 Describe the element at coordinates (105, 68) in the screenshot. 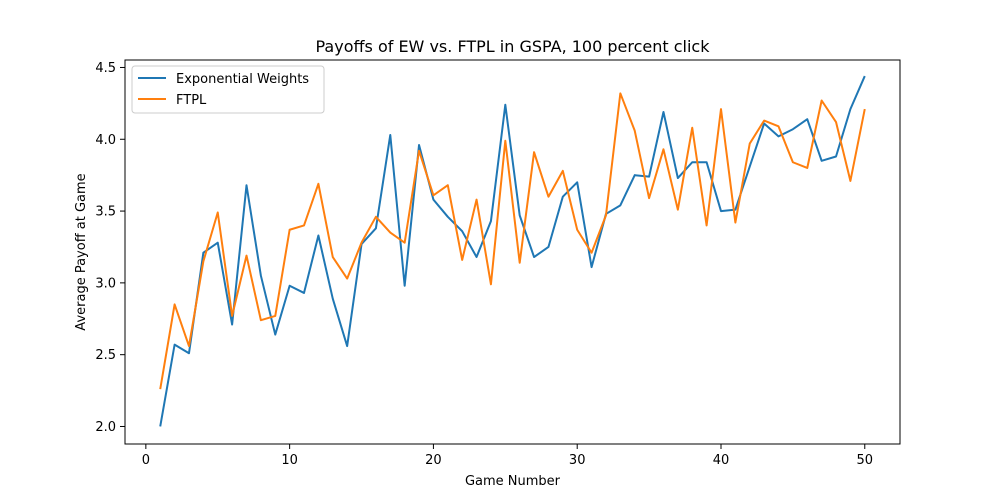

I see `y-tick-label: 4.5` at that location.